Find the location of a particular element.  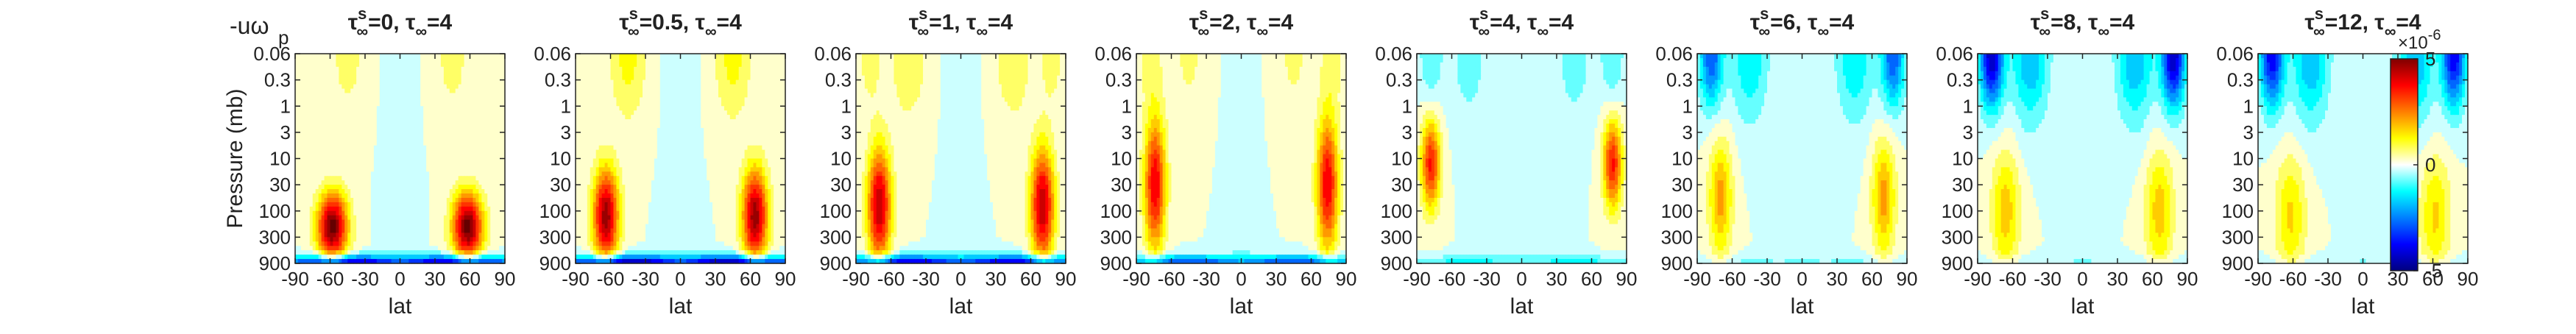

y-tick-label: 30 is located at coordinates (280, 185).